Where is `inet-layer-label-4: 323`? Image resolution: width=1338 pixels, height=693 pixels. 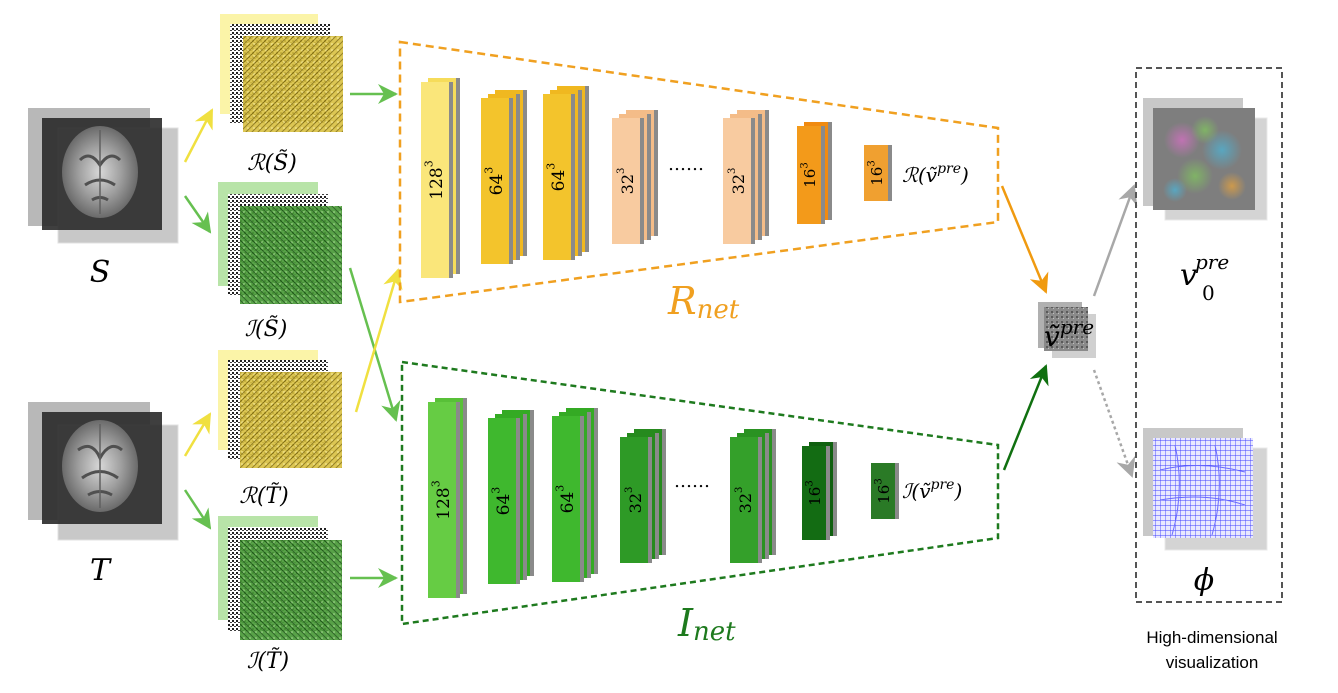
inet-layer-label-4: 323 is located at coordinates (633, 500).